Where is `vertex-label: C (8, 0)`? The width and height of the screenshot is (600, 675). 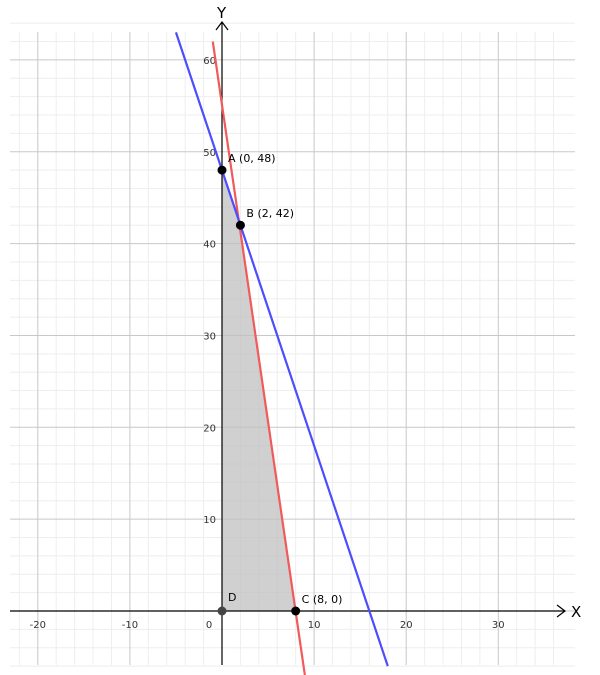 vertex-label: C (8, 0) is located at coordinates (322, 599).